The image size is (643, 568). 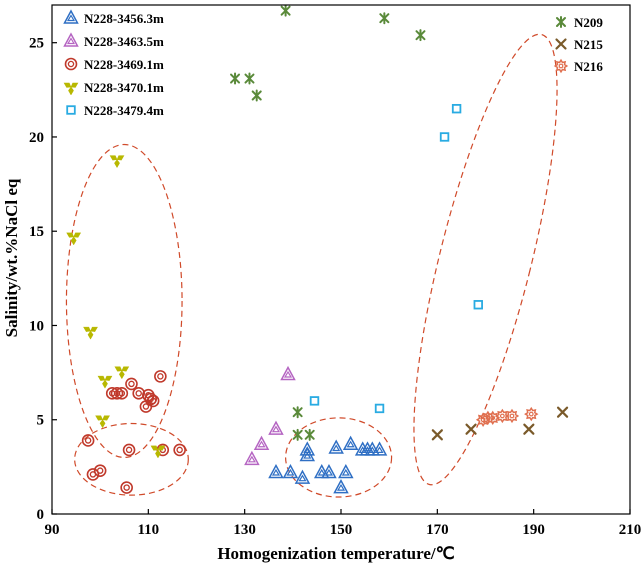 I want to click on x-tick-label: 150, so click(x=341, y=530).